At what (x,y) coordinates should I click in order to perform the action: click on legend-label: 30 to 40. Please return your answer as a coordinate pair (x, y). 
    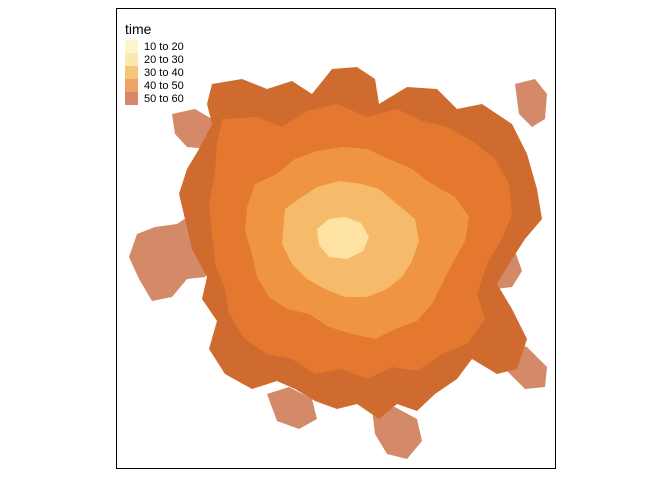
    Looking at the image, I should click on (164, 72).